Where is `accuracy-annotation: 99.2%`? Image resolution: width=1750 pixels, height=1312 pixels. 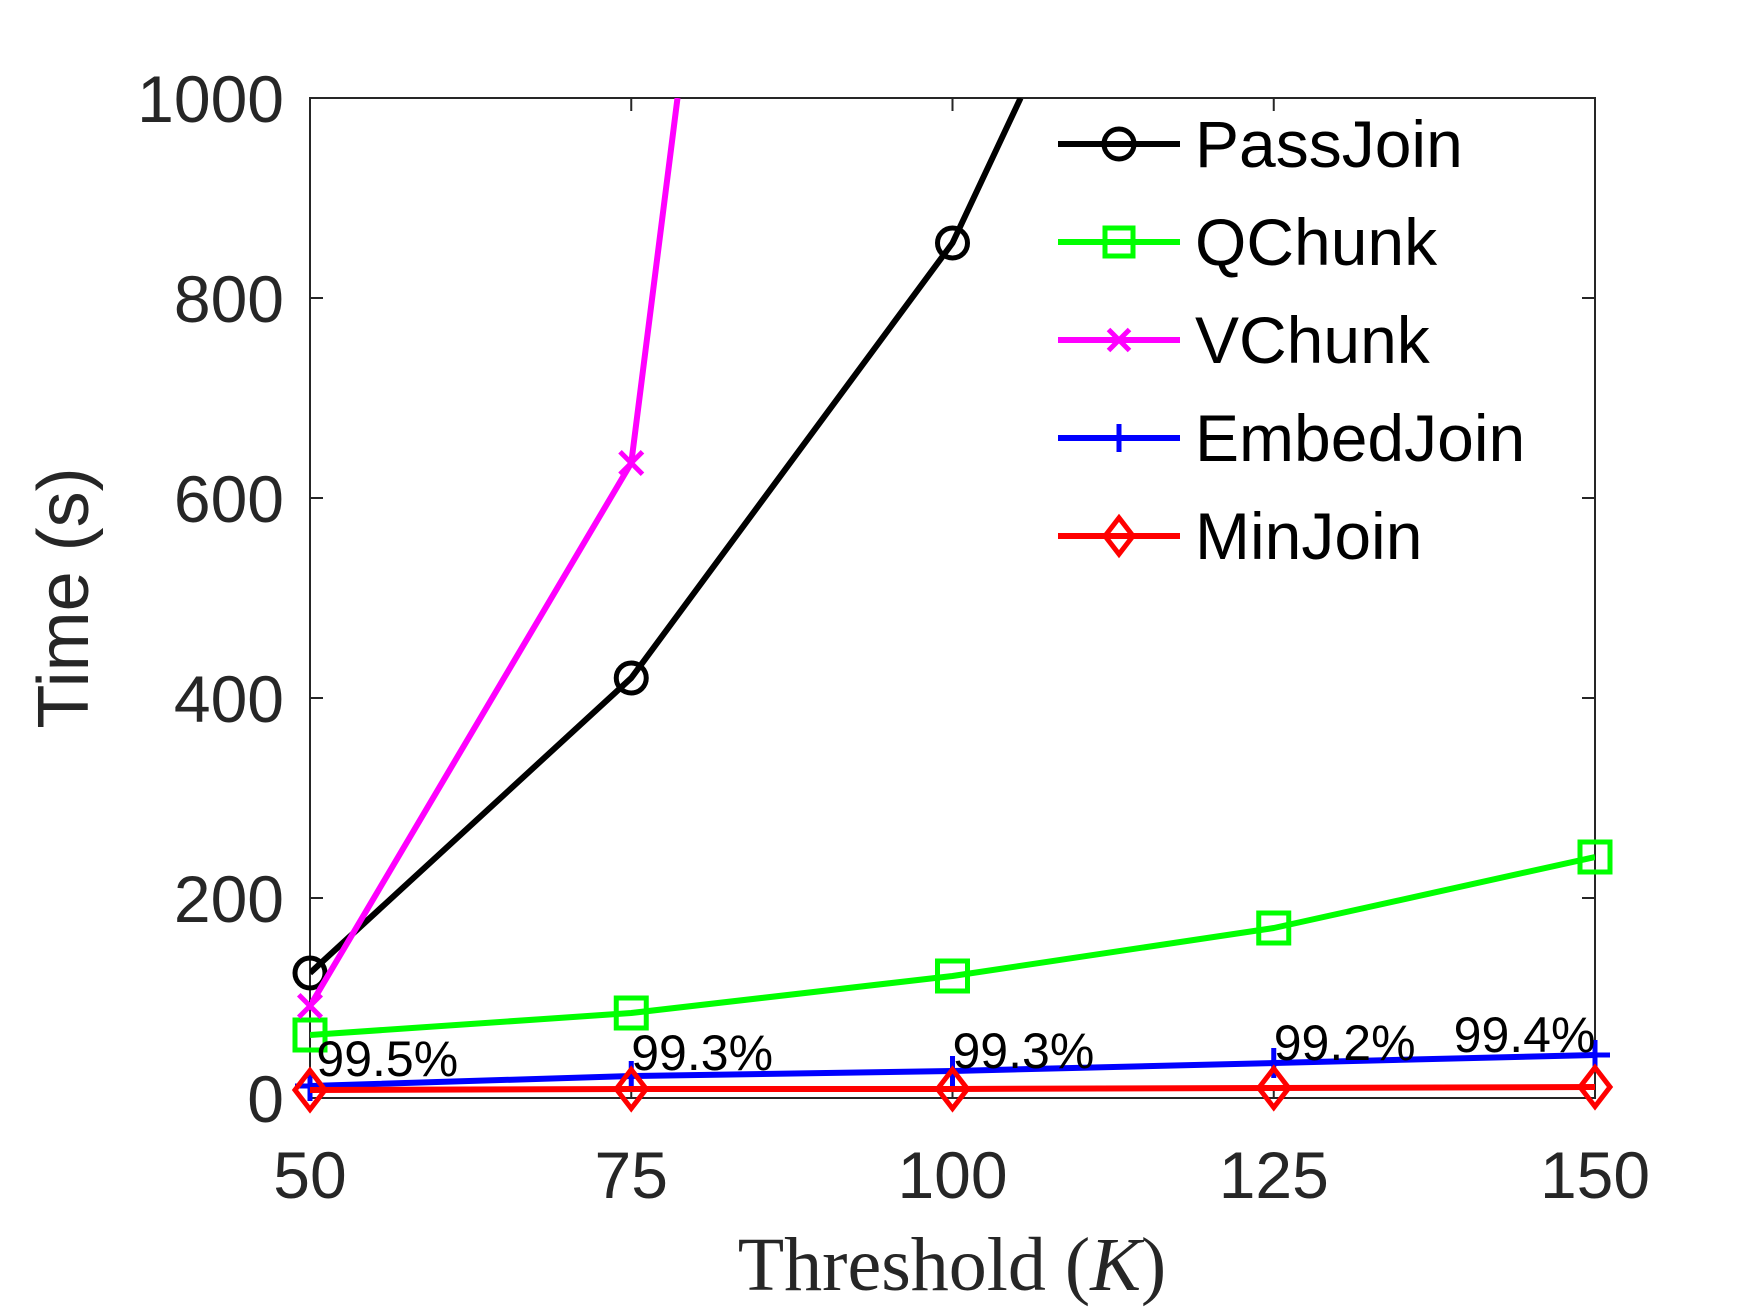 accuracy-annotation: 99.2% is located at coordinates (1345, 1043).